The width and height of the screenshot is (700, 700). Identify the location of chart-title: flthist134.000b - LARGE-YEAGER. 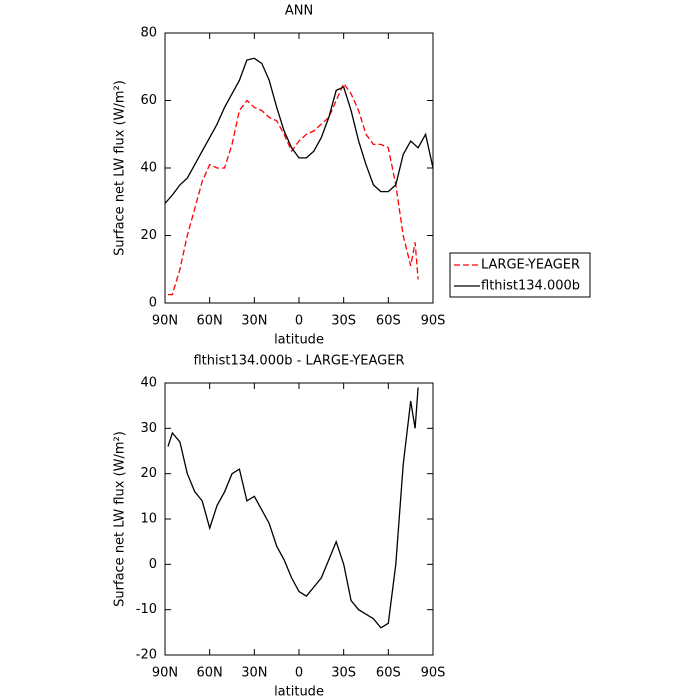
(298, 361).